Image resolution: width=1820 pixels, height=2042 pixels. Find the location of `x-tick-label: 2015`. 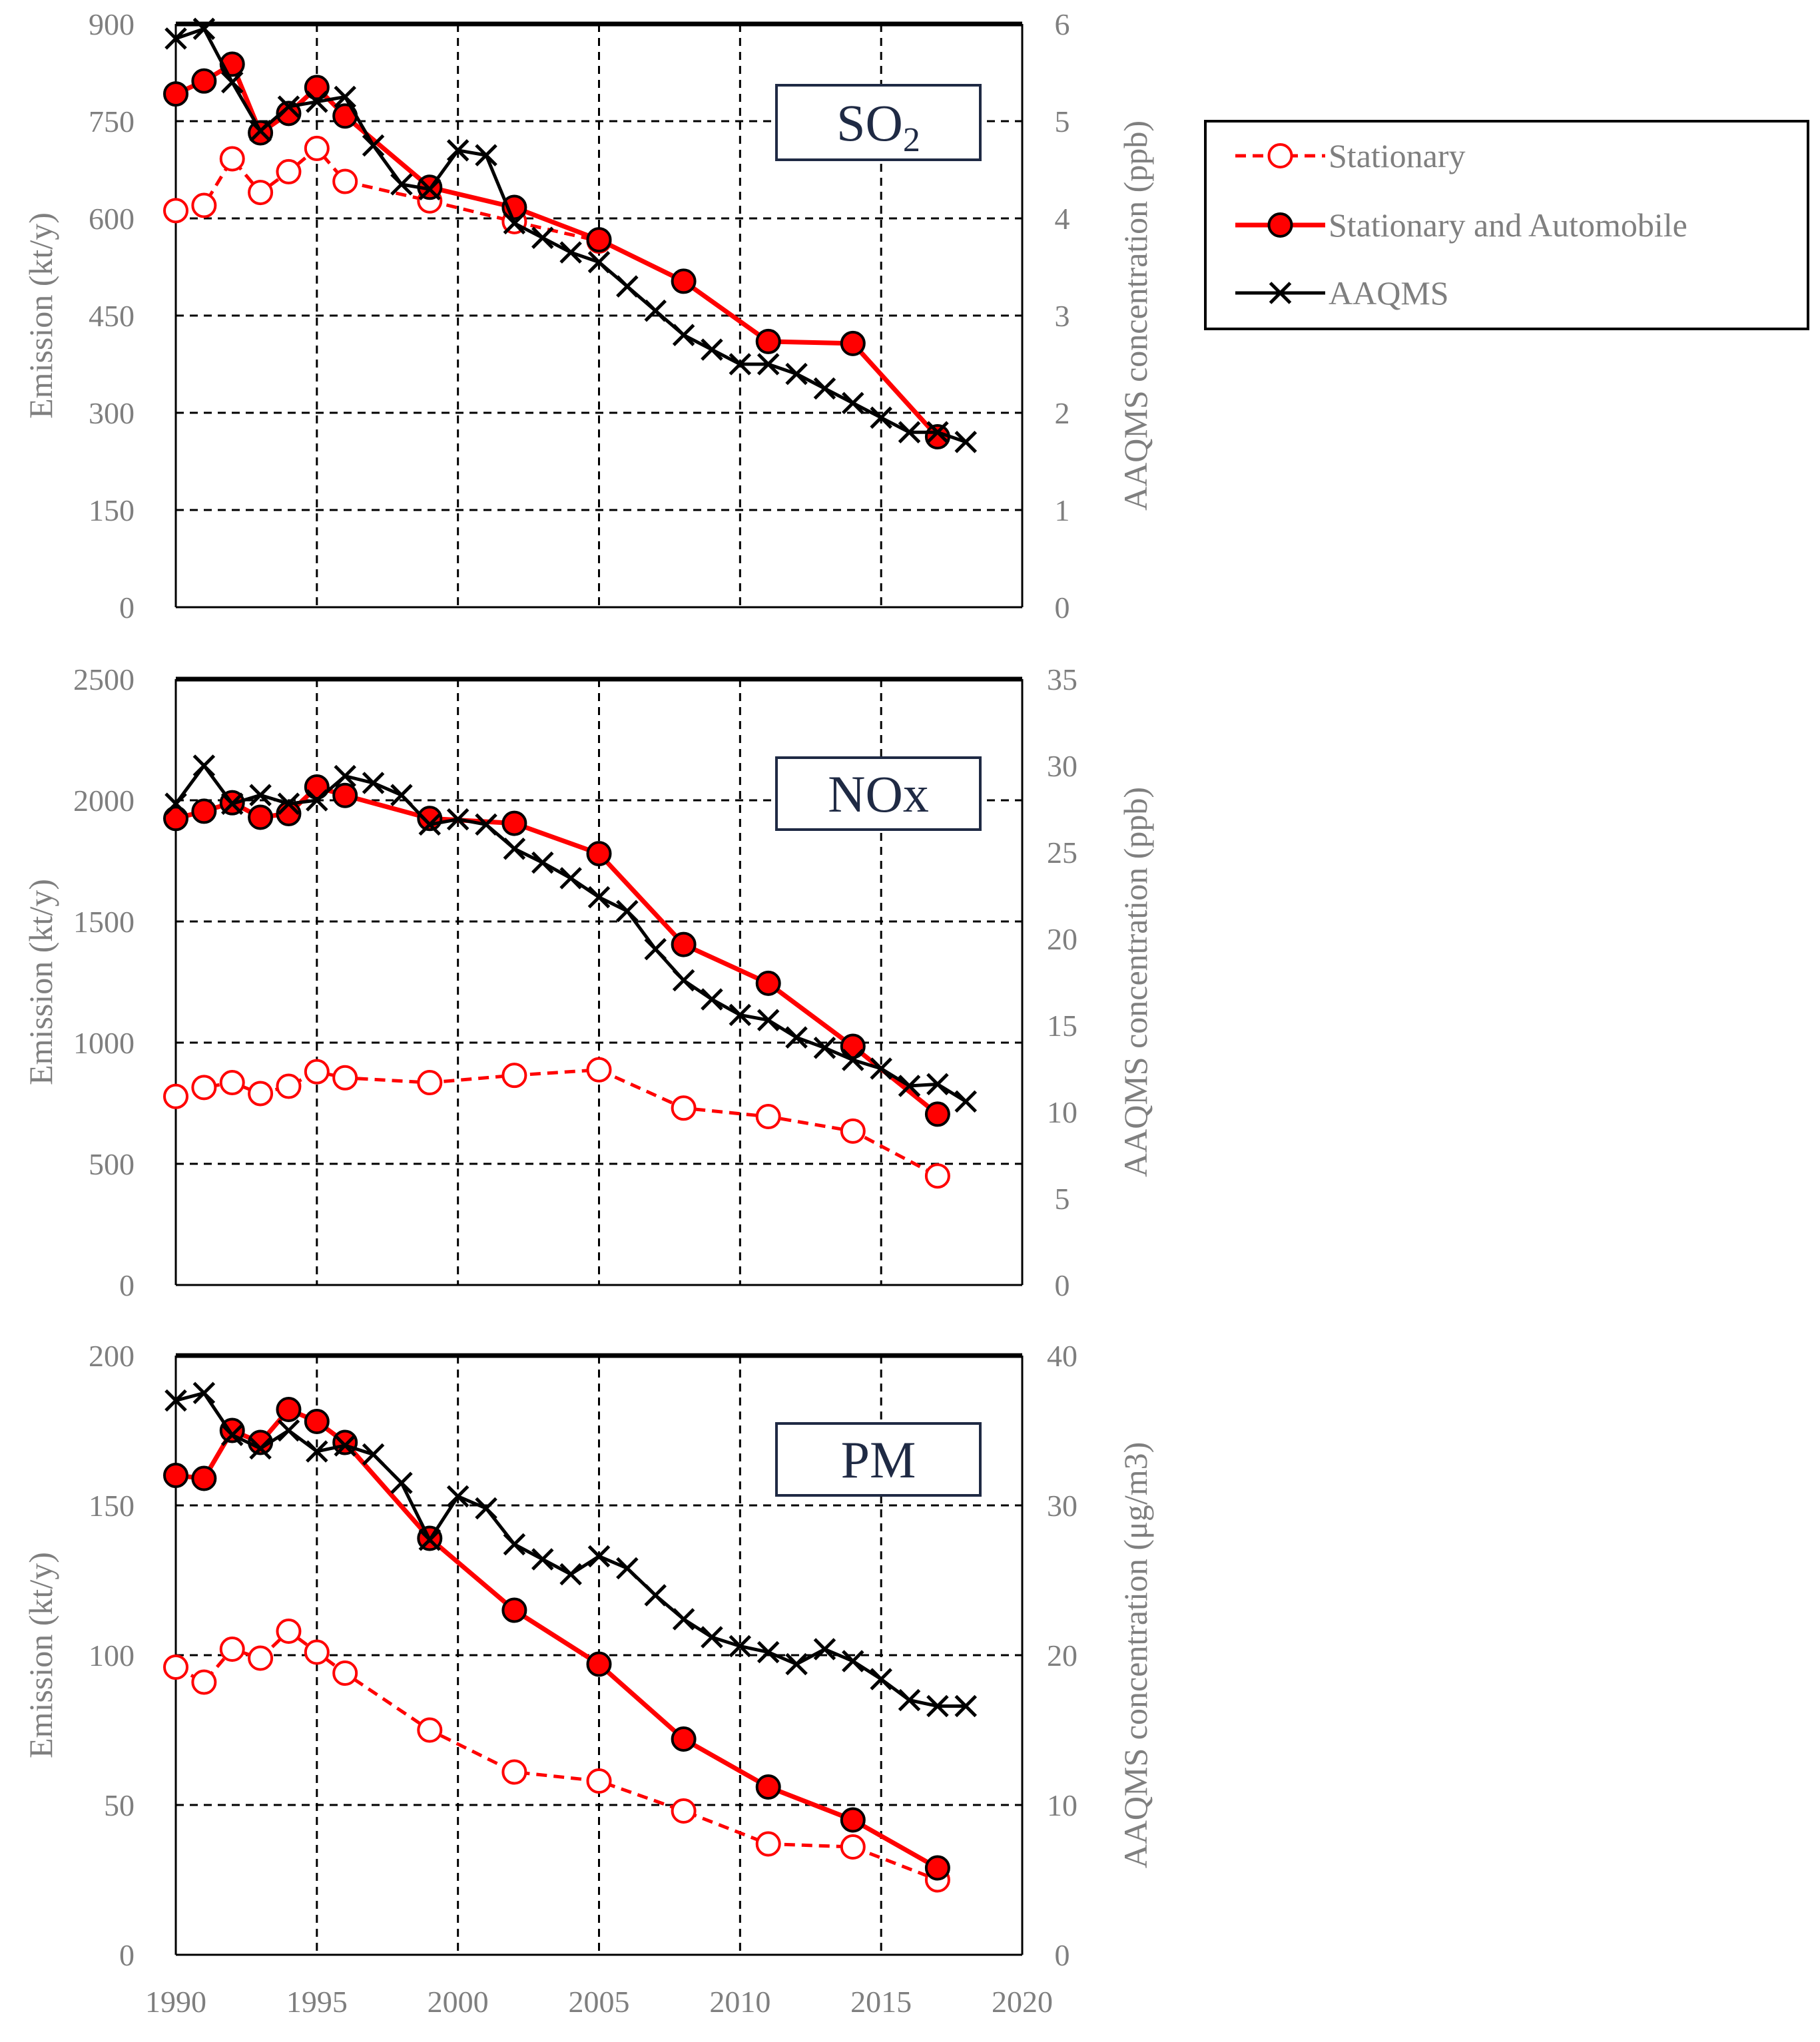

x-tick-label: 2015 is located at coordinates (881, 2002).